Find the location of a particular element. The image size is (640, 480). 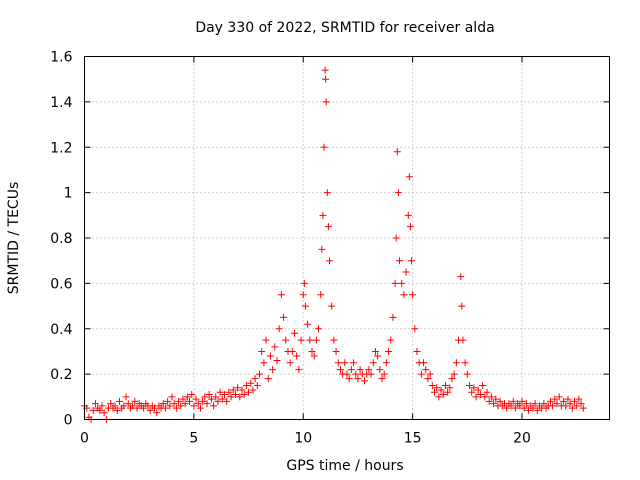

y-tick-label: 1.6 is located at coordinates (61, 58).